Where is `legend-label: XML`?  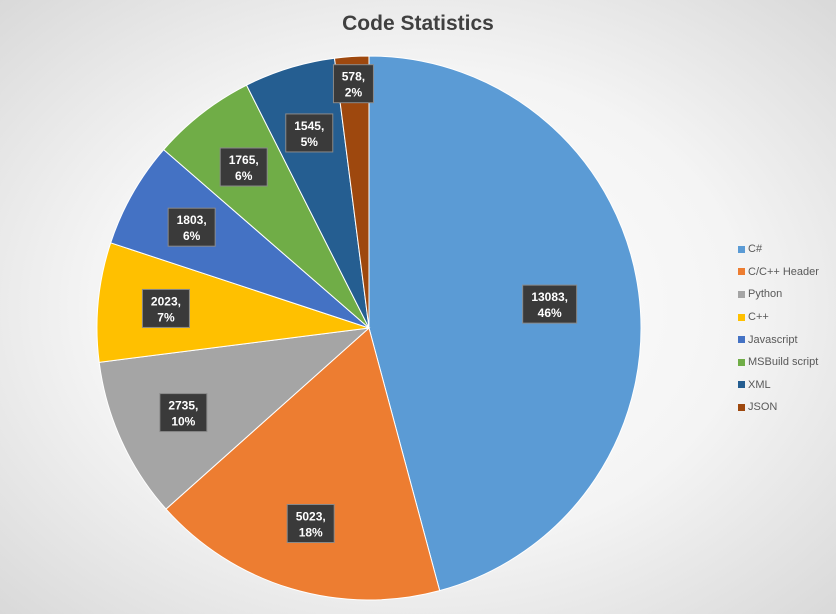 legend-label: XML is located at coordinates (759, 384).